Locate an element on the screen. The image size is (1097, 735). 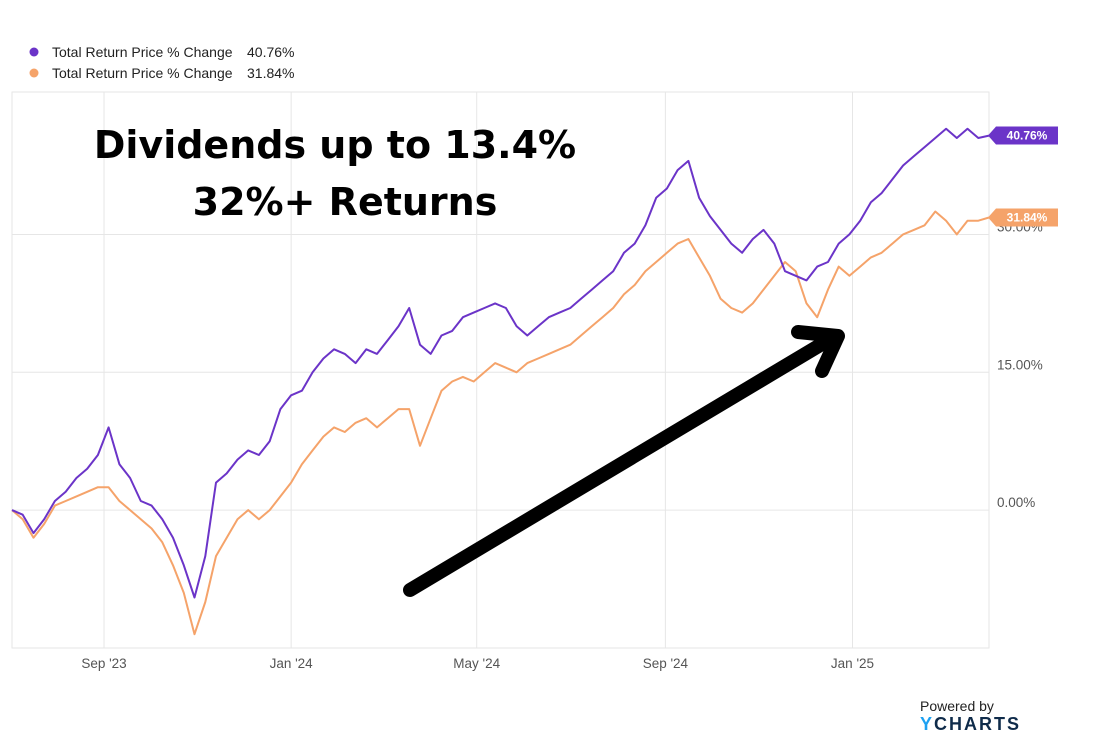
y-tick-label: 15.00% is located at coordinates (1020, 364).